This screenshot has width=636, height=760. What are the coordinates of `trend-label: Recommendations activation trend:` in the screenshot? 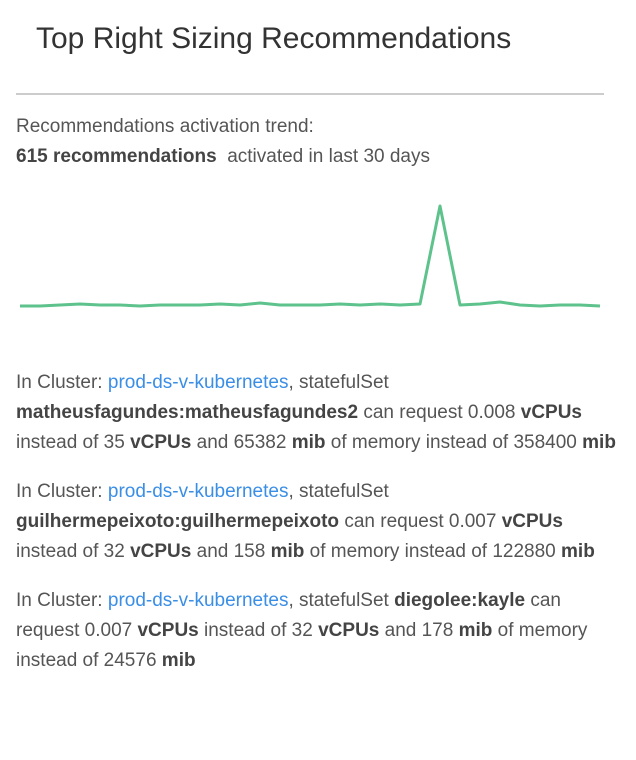 It's located at (165, 126).